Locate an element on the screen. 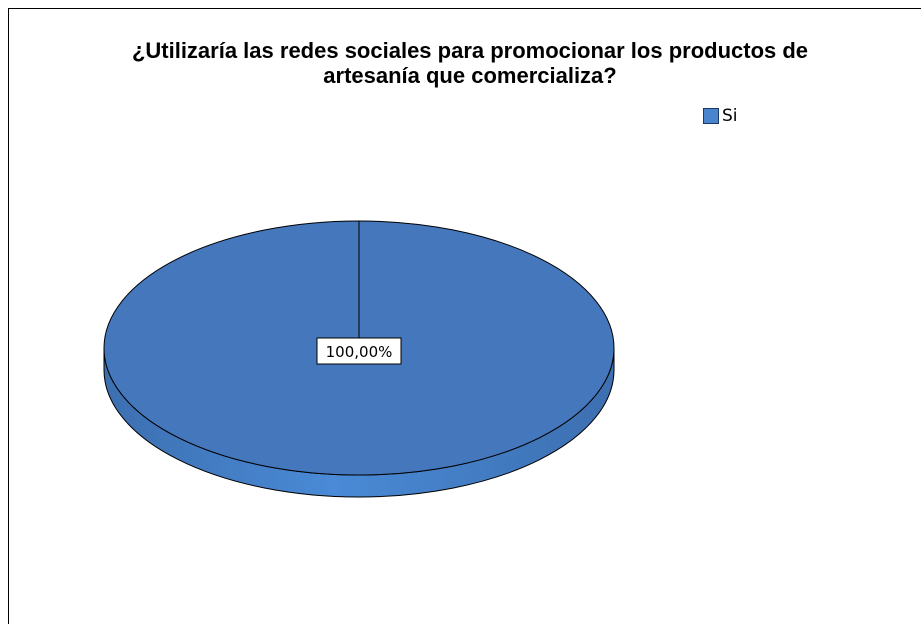 The width and height of the screenshot is (923, 624). data-label-si: 100,00% is located at coordinates (359, 352).